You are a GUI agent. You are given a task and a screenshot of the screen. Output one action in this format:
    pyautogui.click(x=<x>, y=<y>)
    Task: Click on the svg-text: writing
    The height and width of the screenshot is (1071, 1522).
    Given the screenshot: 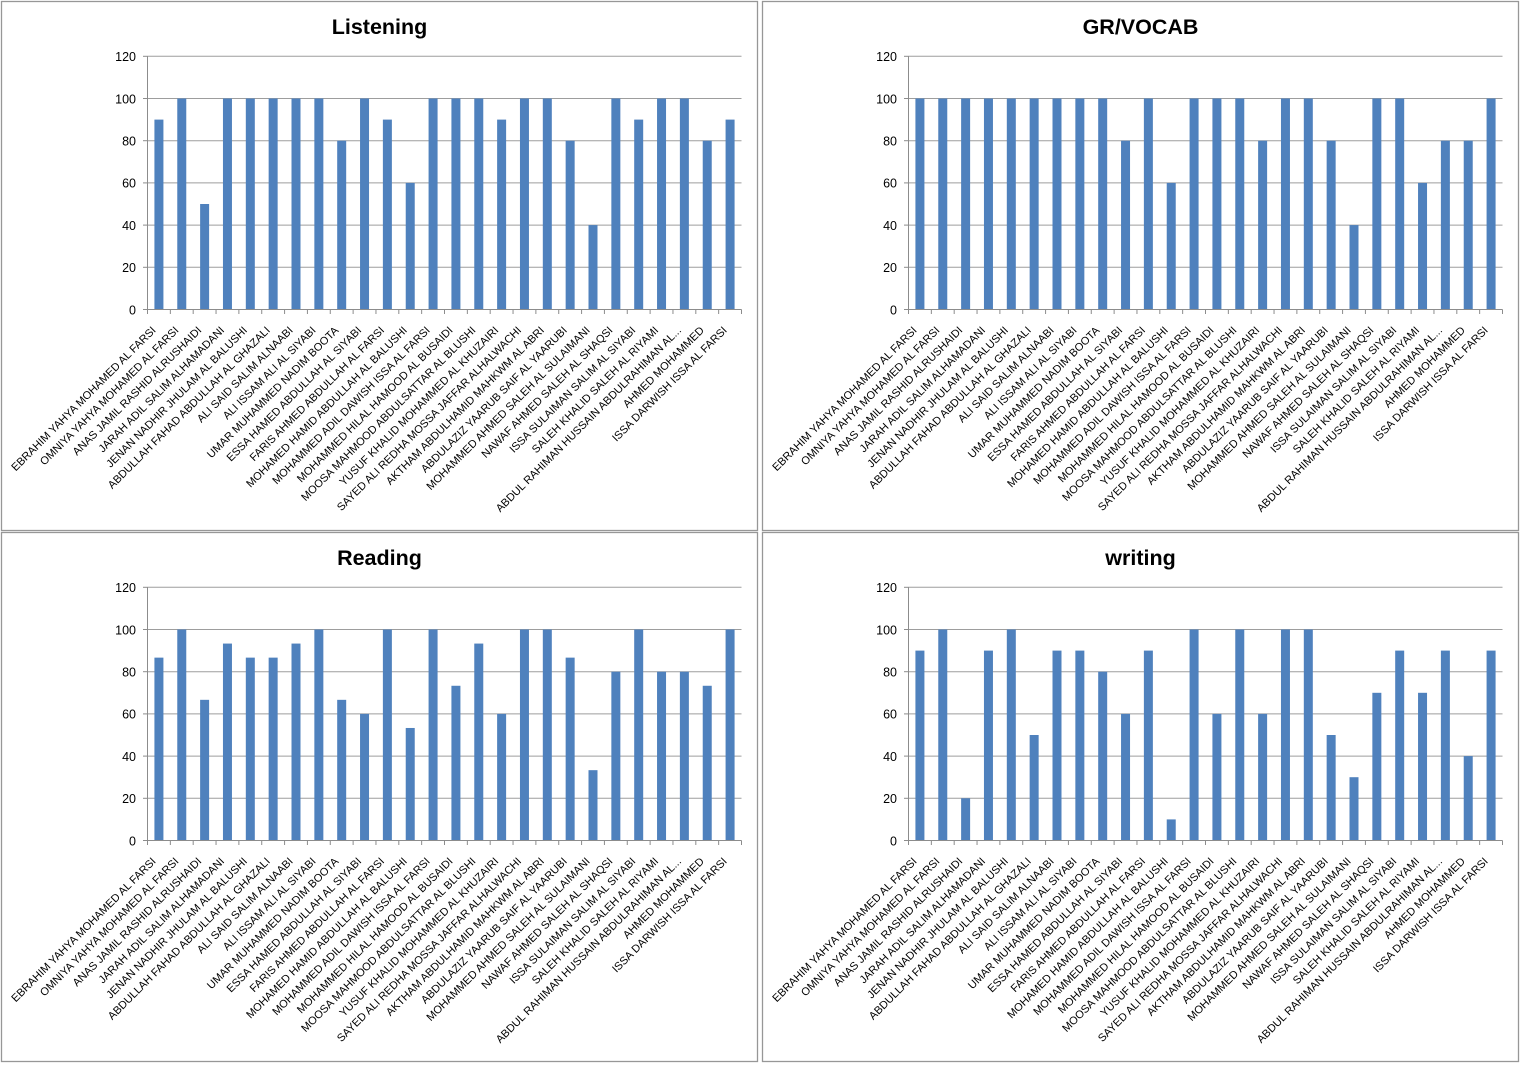 What is the action you would take?
    pyautogui.click(x=1139, y=558)
    